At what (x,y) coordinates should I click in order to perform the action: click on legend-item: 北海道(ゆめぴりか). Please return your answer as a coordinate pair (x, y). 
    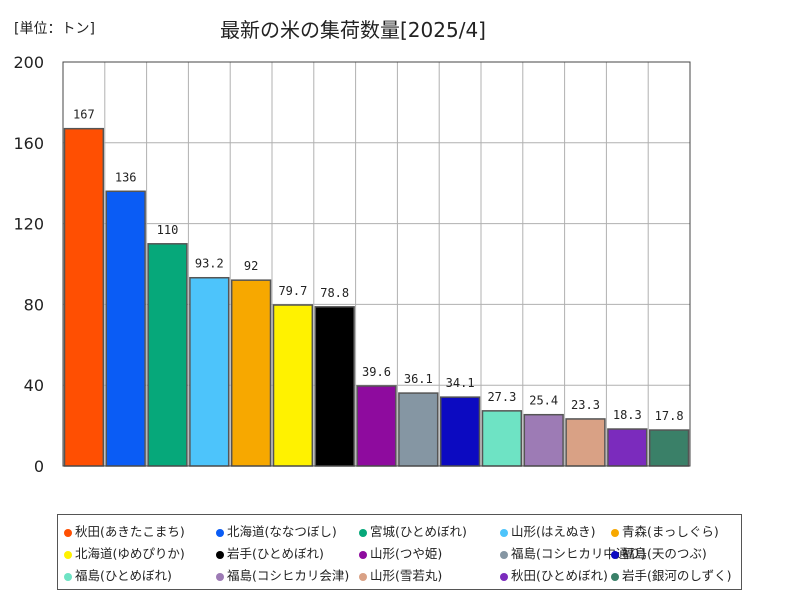
    Looking at the image, I should click on (124, 552).